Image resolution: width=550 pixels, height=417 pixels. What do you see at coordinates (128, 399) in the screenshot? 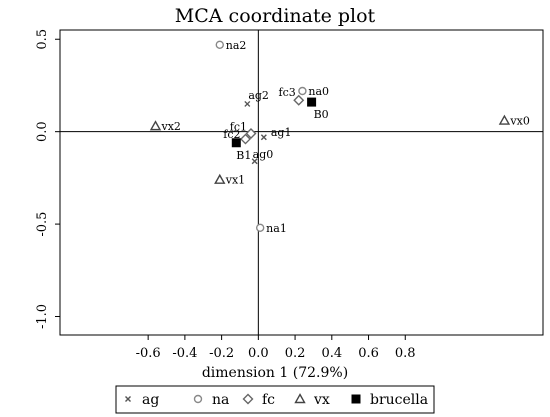
I see `legend-marker-ag` at bounding box center [128, 399].